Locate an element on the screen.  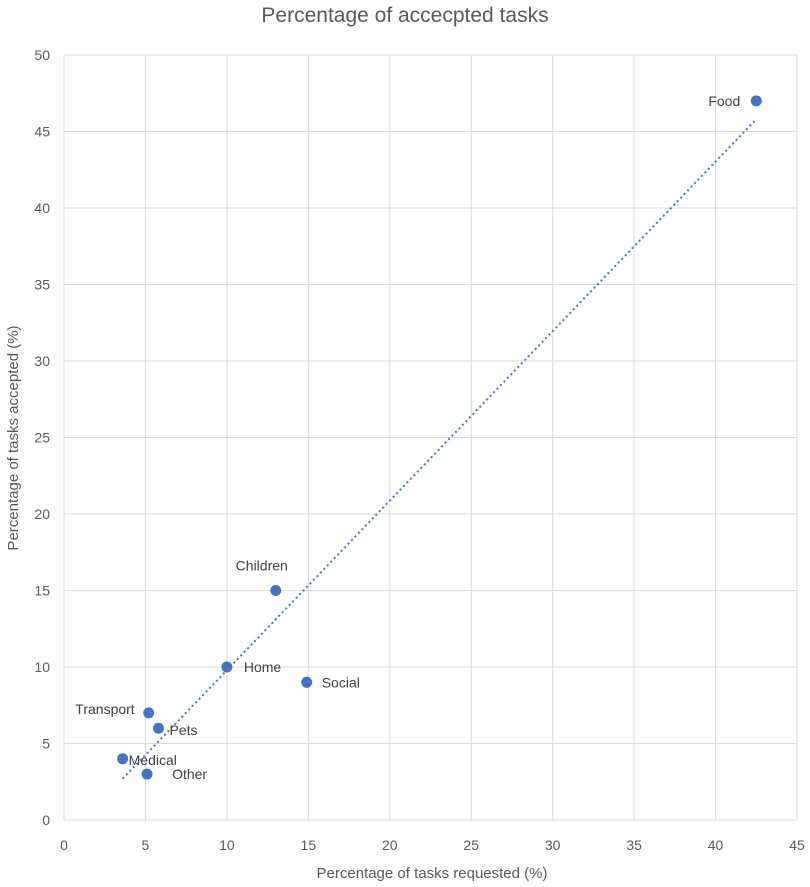
y-tick-label: 20 is located at coordinates (42, 514).